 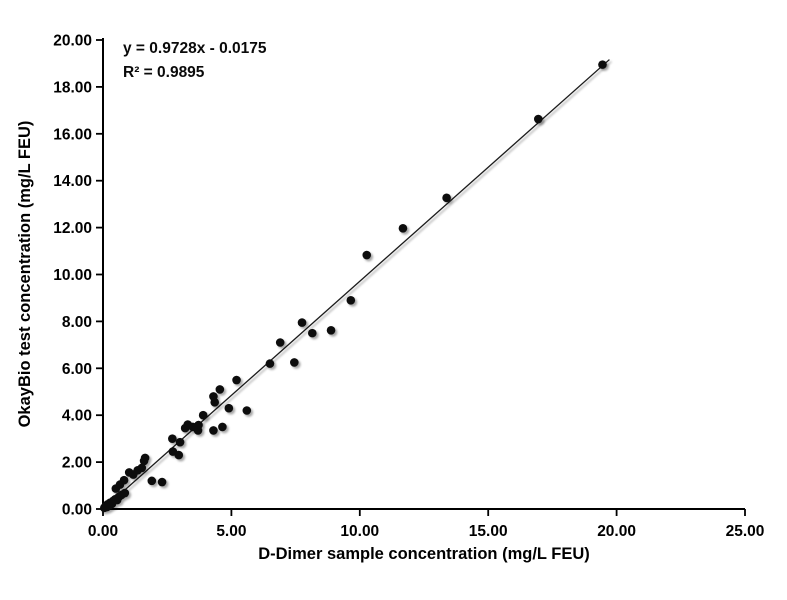 What do you see at coordinates (231, 531) in the screenshot?
I see `x-tick-label: 5.00` at bounding box center [231, 531].